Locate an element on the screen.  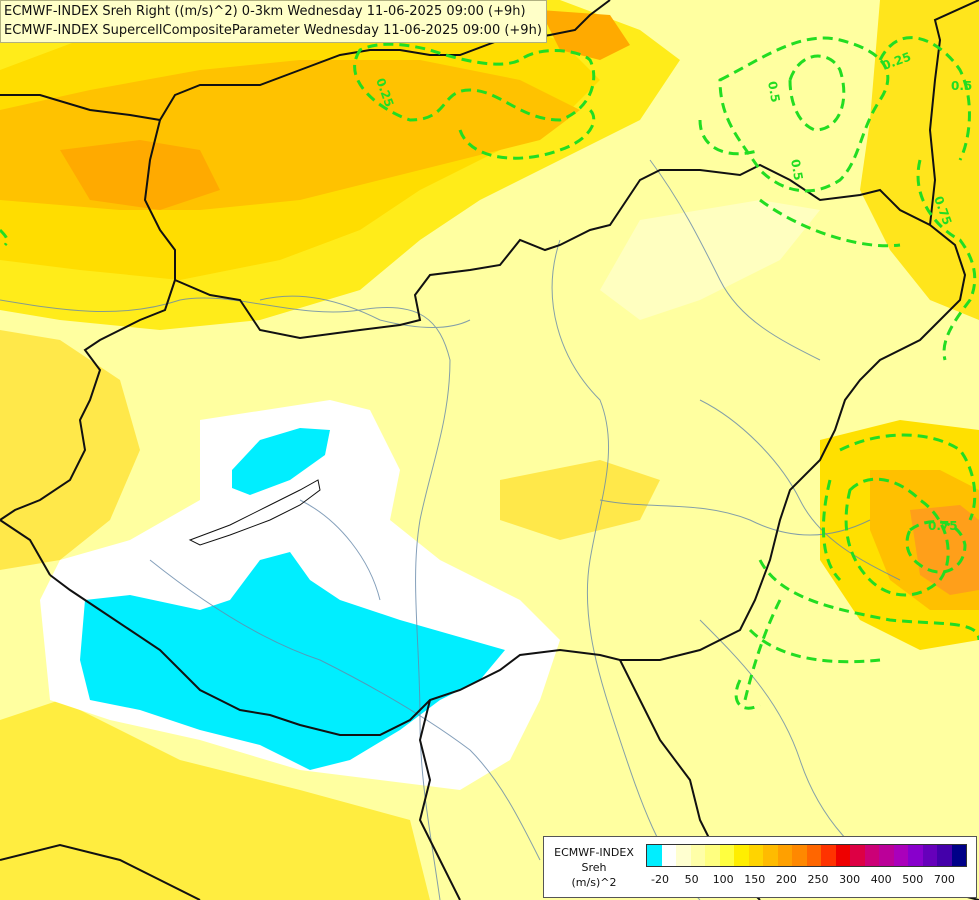
legend-color-bar is located at coordinates (806, 855).